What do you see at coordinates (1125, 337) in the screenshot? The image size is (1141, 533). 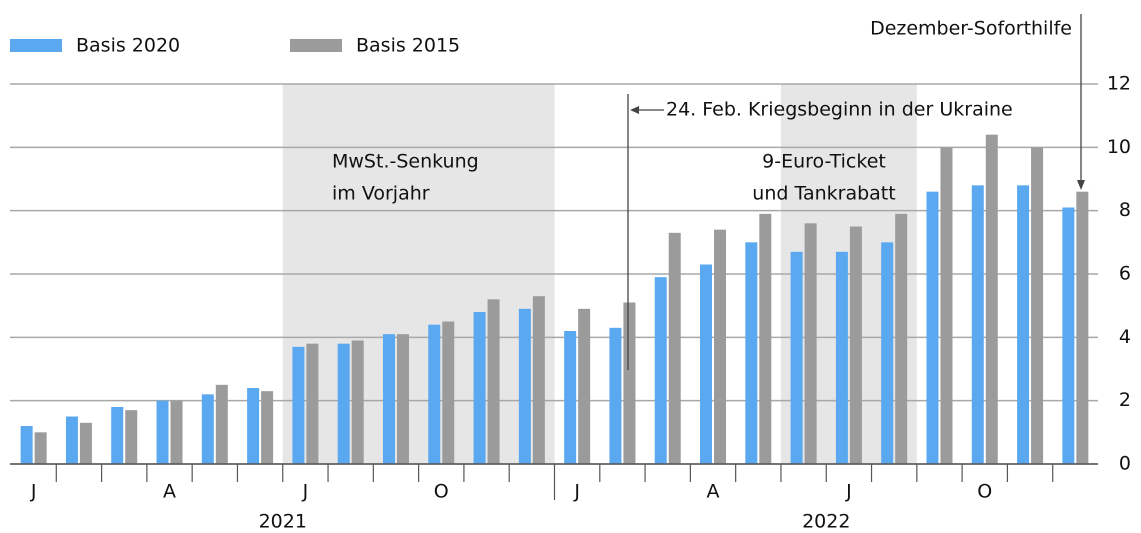 I see `y-tick-label: 4` at bounding box center [1125, 337].